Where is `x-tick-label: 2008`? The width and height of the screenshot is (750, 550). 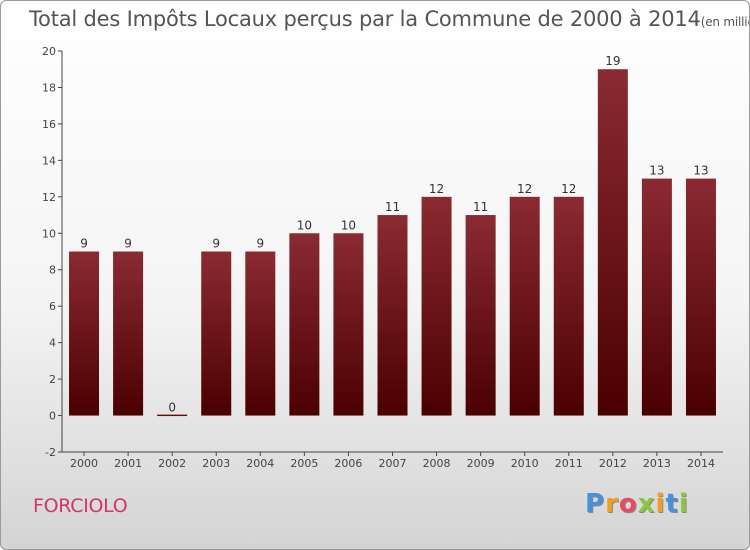
x-tick-label: 2008 is located at coordinates (437, 463).